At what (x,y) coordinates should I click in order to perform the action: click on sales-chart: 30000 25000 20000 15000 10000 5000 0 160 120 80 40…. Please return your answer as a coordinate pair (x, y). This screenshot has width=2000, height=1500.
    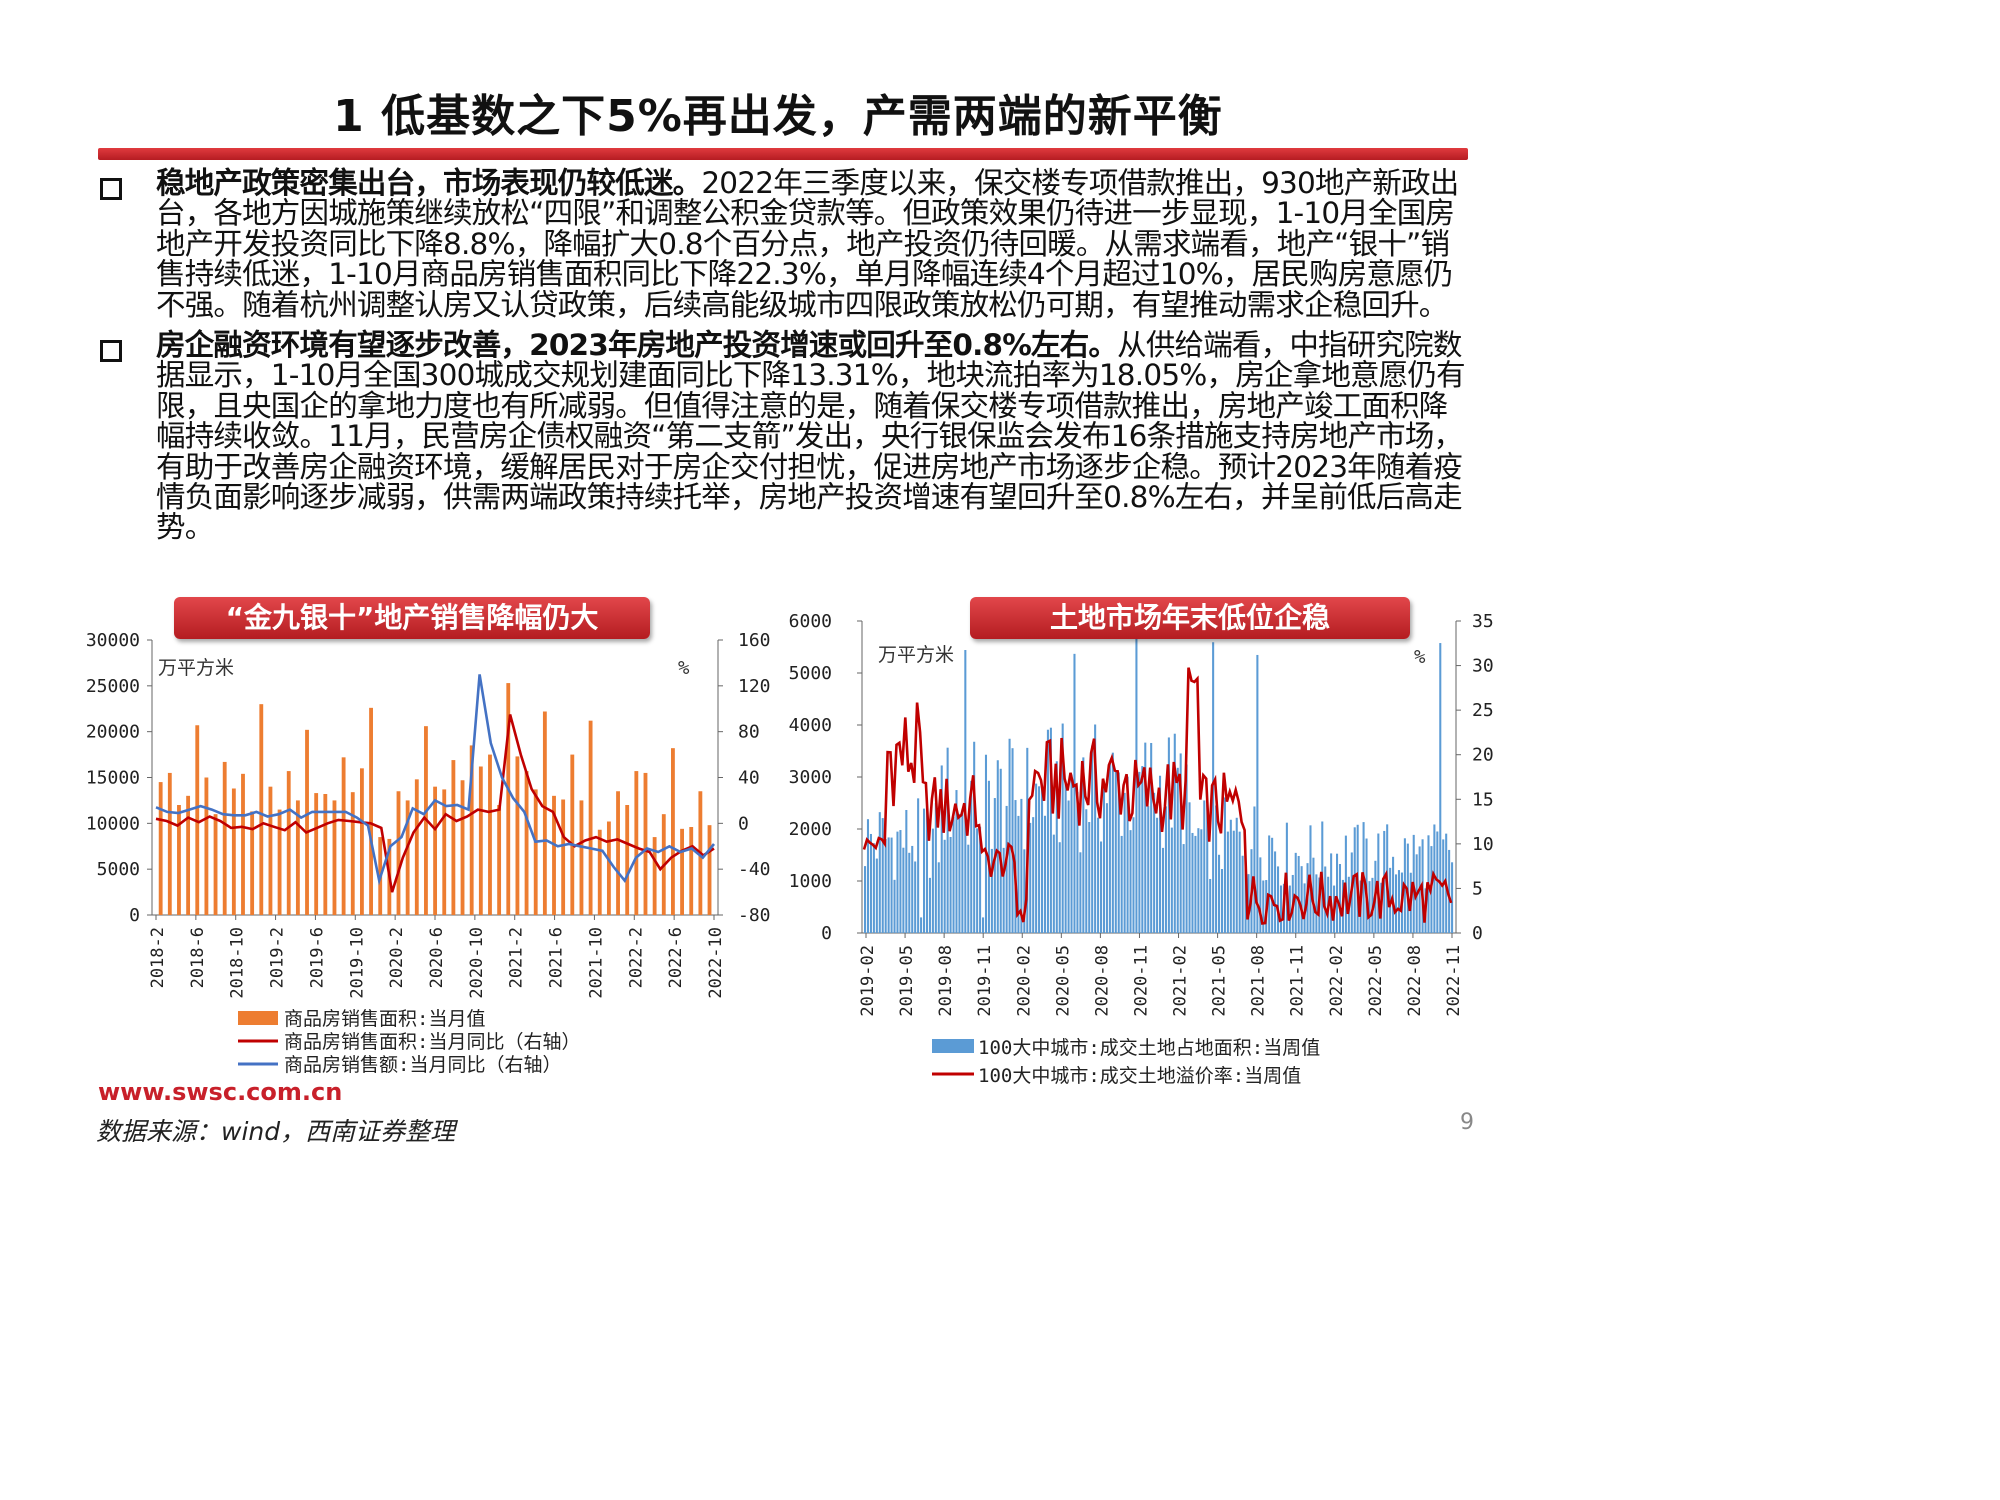
    Looking at the image, I should click on (430, 840).